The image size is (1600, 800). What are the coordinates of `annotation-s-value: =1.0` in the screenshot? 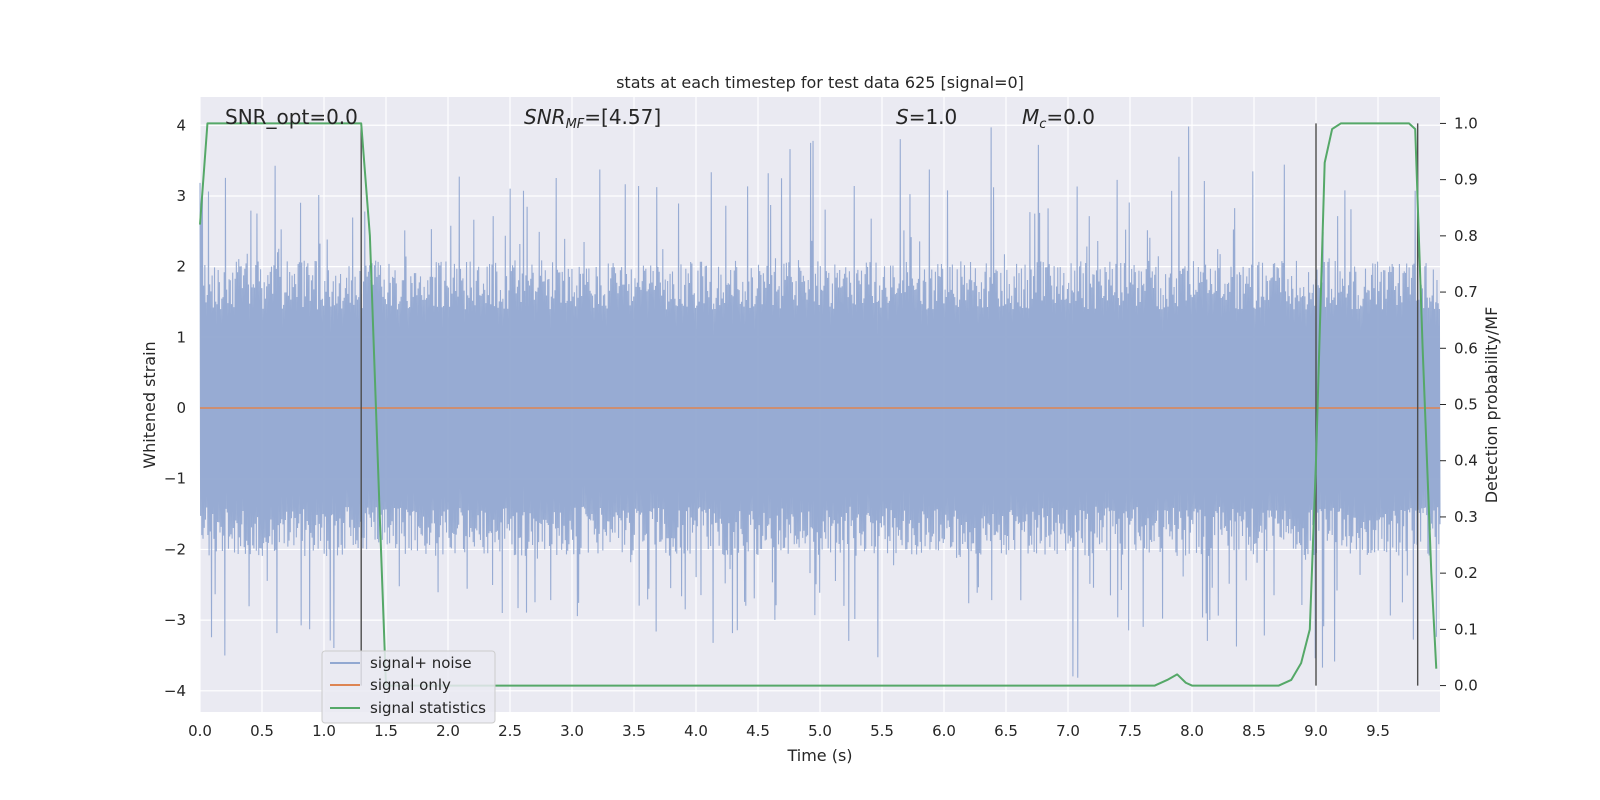 It's located at (933, 117).